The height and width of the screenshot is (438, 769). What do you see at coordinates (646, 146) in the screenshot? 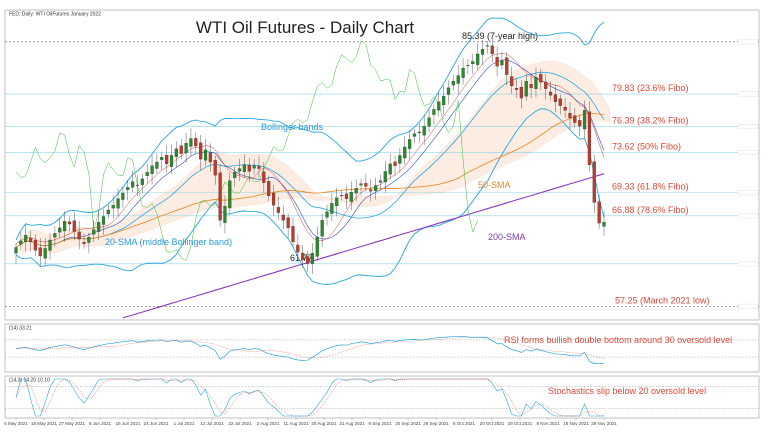
I see `level-label: 73.62 (50% Fibo)` at bounding box center [646, 146].